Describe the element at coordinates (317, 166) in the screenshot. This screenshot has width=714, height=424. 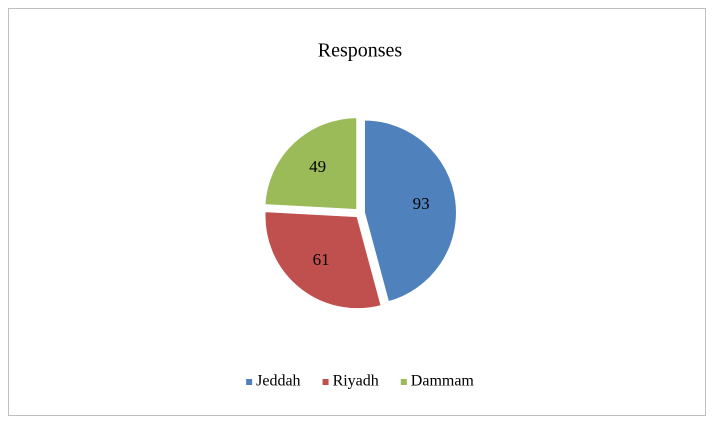
I see `data-label: 49` at that location.